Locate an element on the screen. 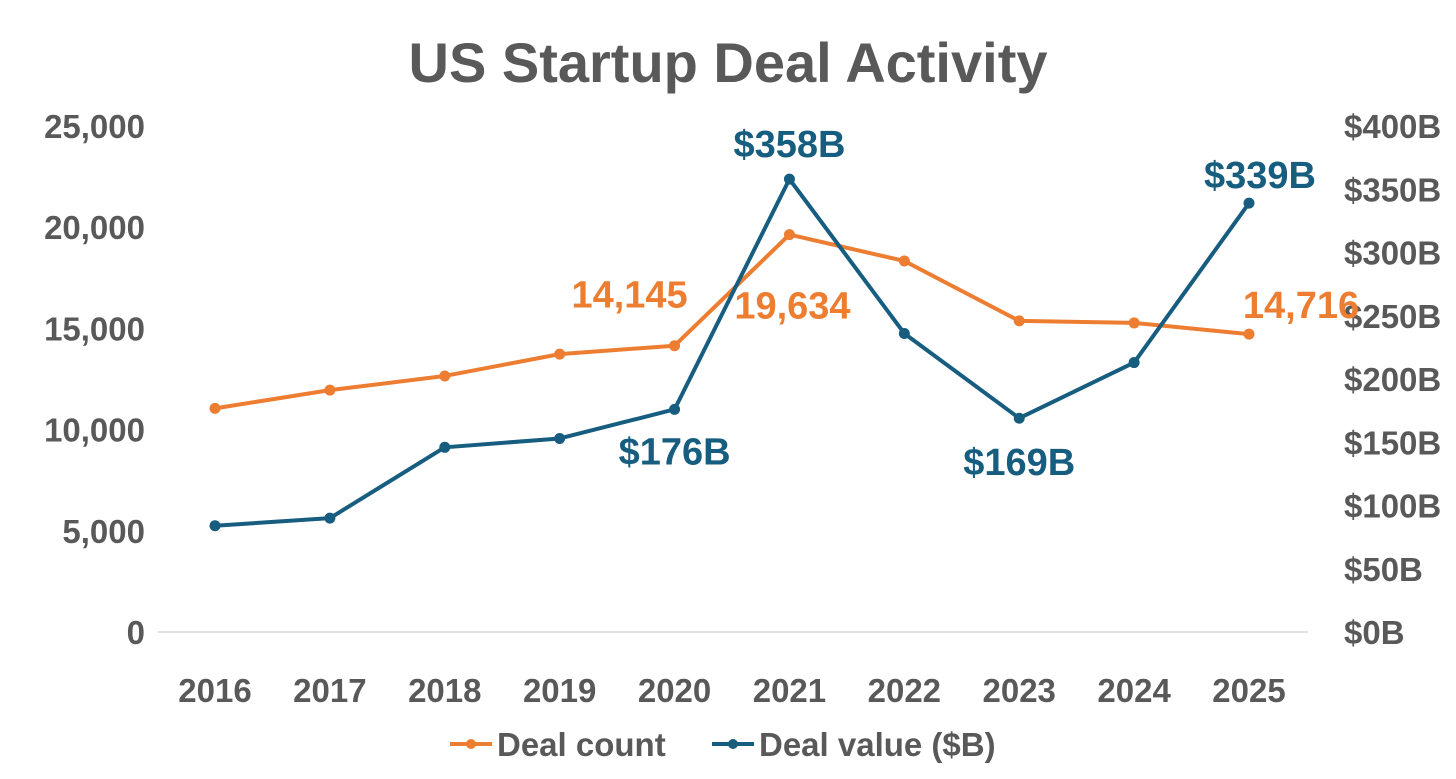 The width and height of the screenshot is (1456, 779). x-tick-label: 2020 is located at coordinates (674, 690).